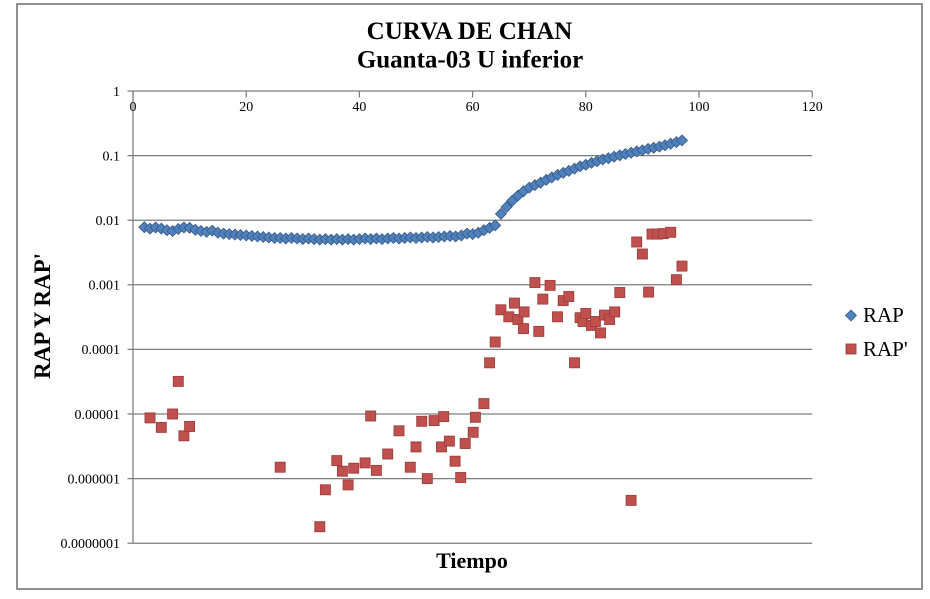 The height and width of the screenshot is (599, 930). I want to click on svg-text: 0.01, so click(108, 221).